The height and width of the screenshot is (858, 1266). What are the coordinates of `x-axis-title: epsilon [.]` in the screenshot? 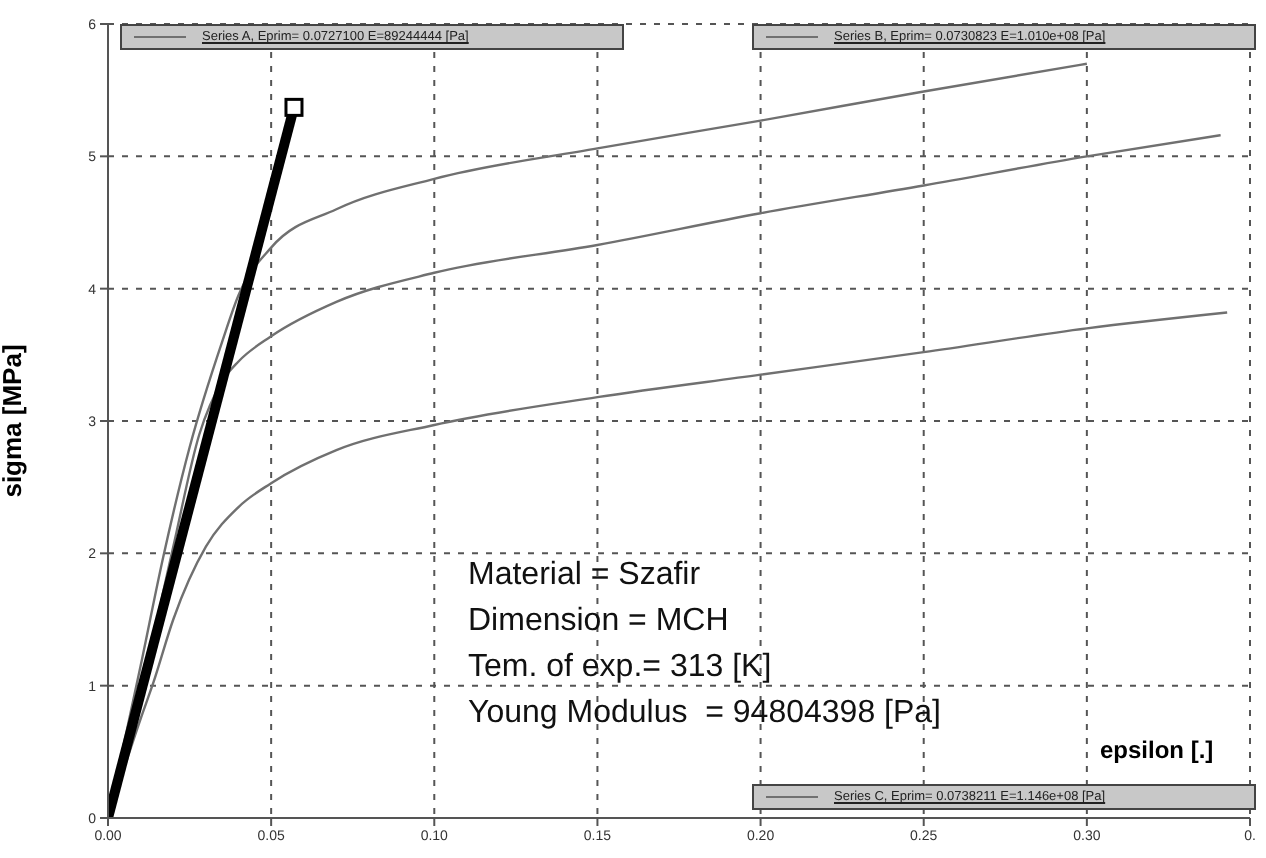 It's located at (1157, 750).